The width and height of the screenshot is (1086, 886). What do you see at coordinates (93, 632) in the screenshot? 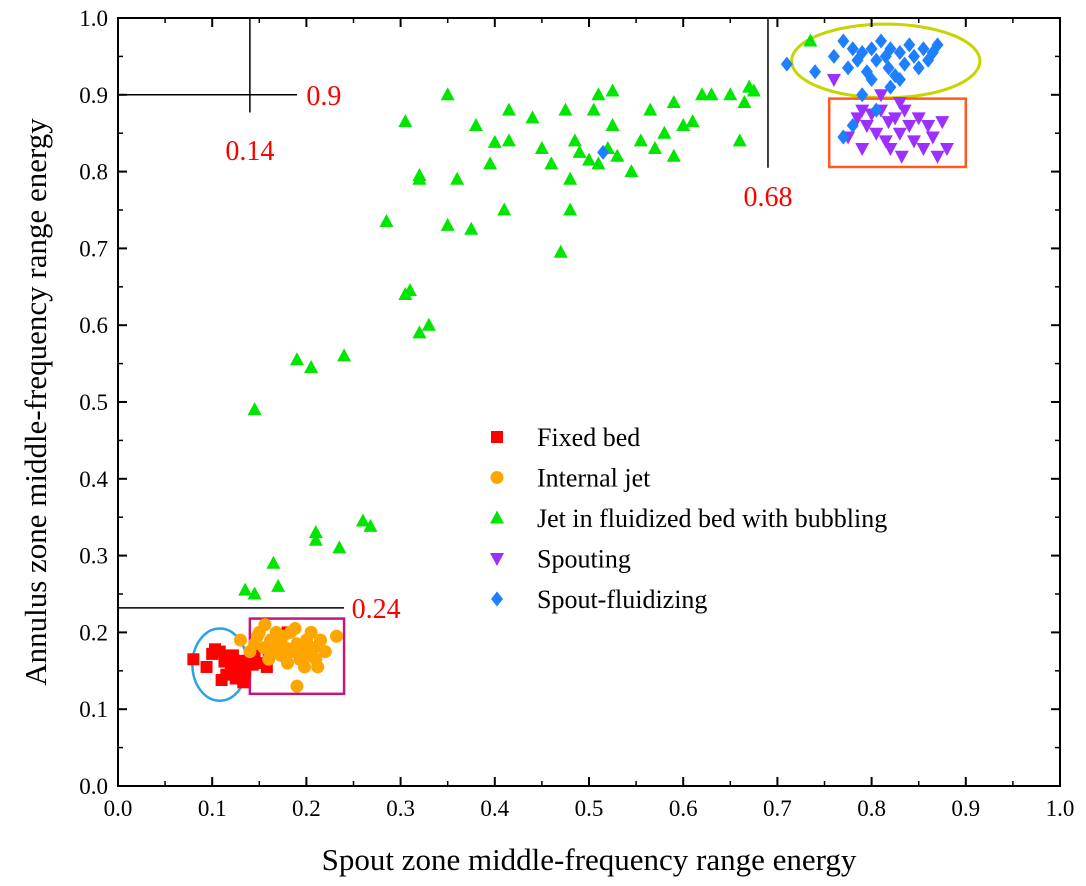
I see `y-tick-label: 0.2` at bounding box center [93, 632].